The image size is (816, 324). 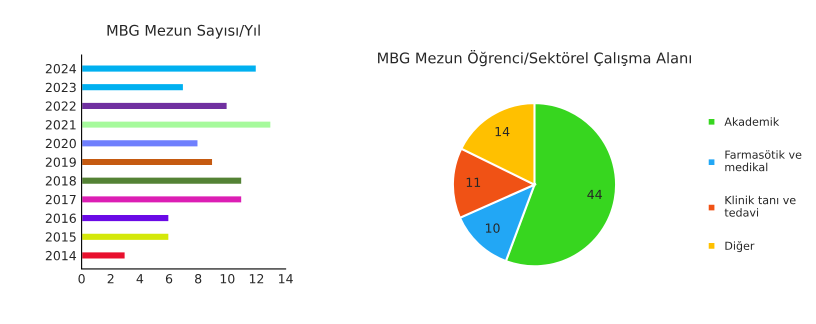 What do you see at coordinates (61, 181) in the screenshot?
I see `y-tick-label: 2018` at bounding box center [61, 181].